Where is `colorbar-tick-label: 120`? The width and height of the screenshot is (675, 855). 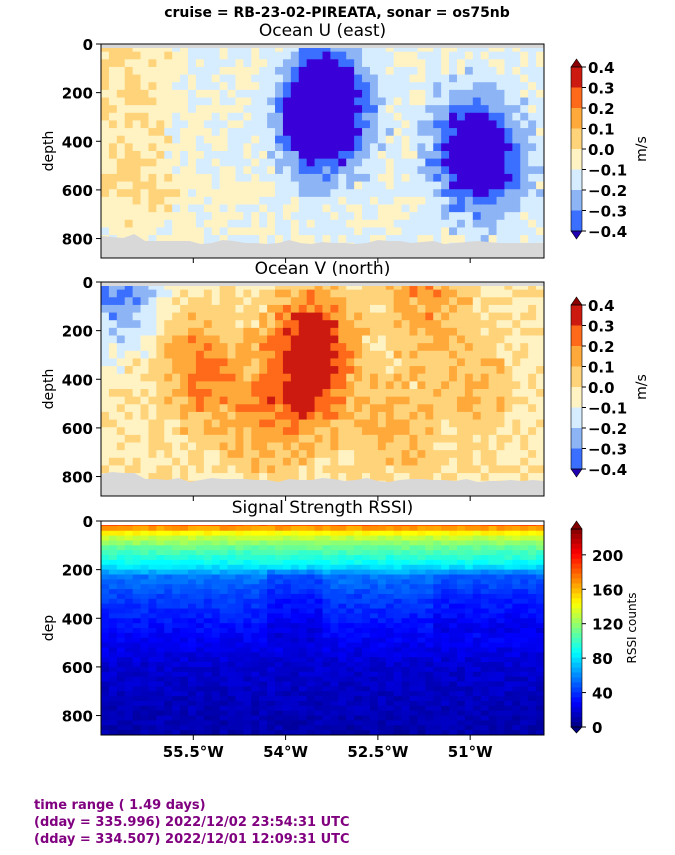 colorbar-tick-label: 120 is located at coordinates (607, 625).